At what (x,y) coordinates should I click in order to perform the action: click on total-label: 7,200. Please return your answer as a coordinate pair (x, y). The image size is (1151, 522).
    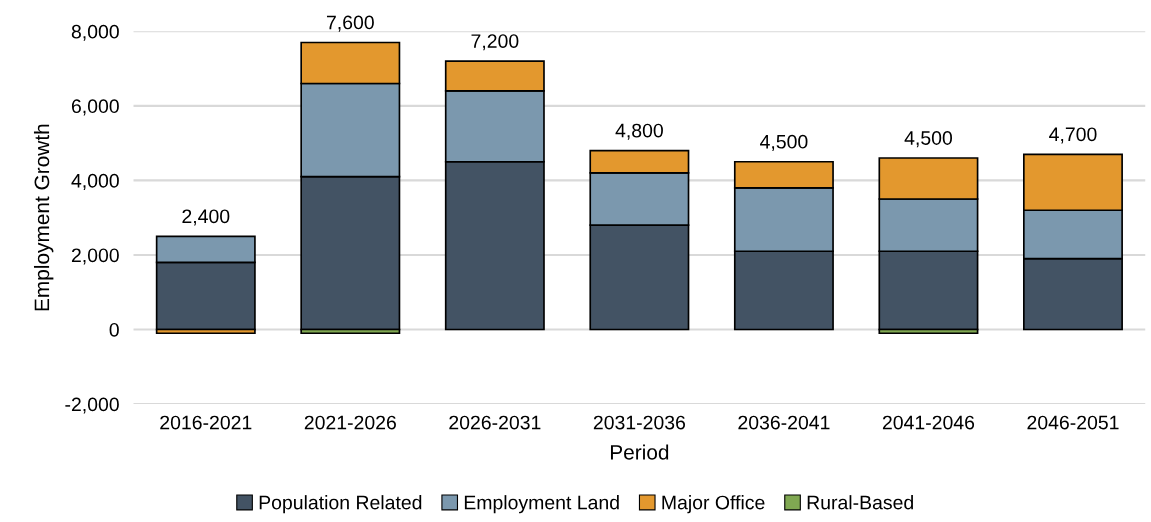
    Looking at the image, I should click on (495, 42).